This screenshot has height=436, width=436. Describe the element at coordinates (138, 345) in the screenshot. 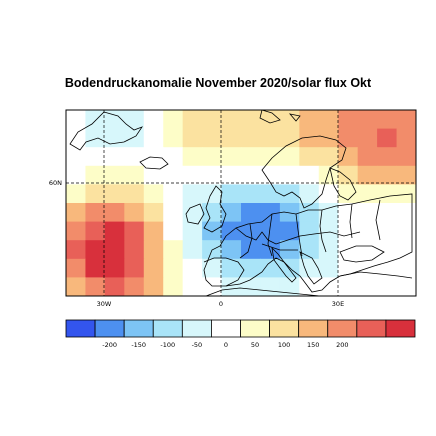

I see `legend-tick-label: -150` at that location.